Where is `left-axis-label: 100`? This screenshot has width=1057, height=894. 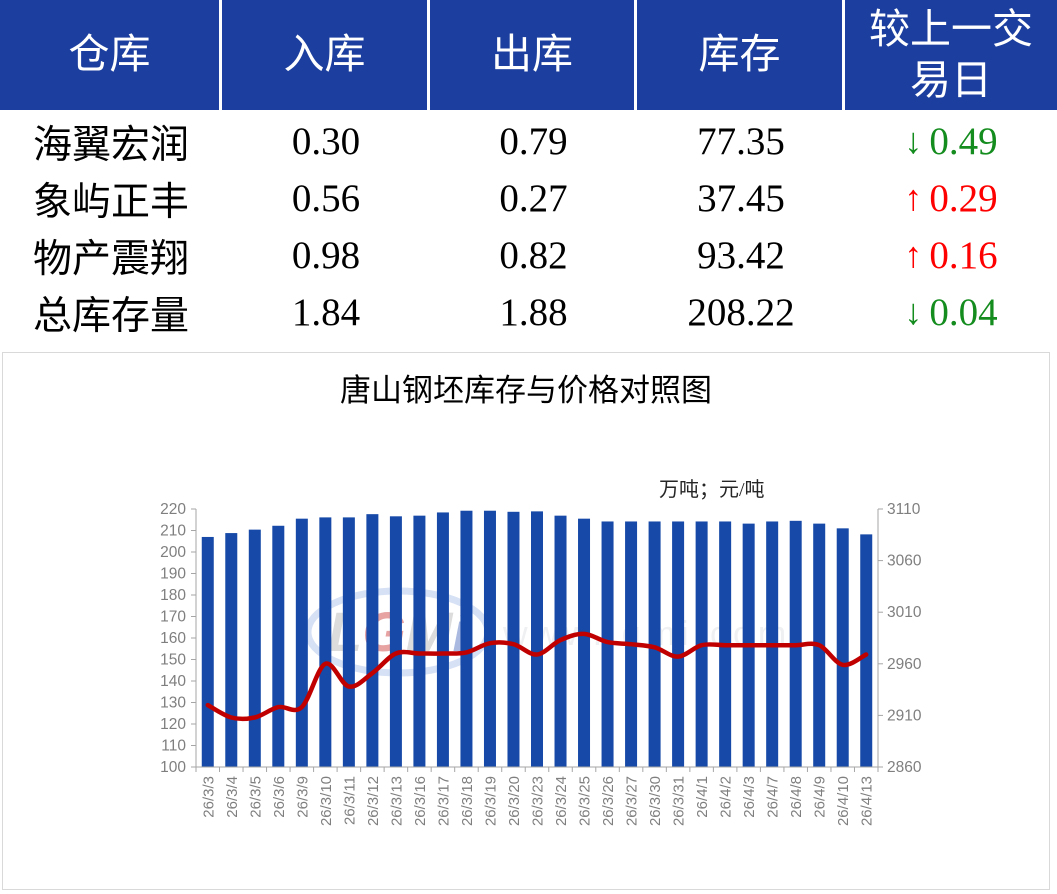
left-axis-label: 100 is located at coordinates (173, 767).